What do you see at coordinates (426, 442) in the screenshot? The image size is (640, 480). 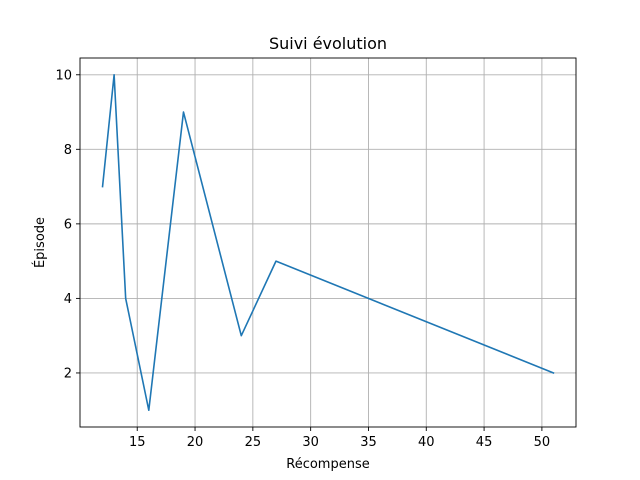 I see `x-tick-label: 40` at bounding box center [426, 442].